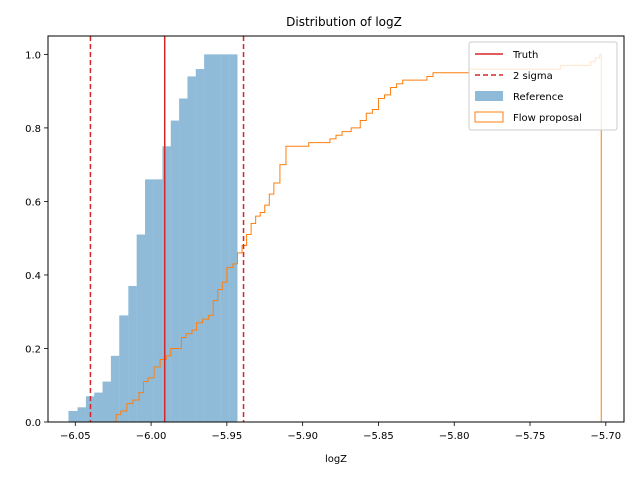 Image resolution: width=640 pixels, height=480 pixels. I want to click on y-axis: 0.0 0.2 0.4 0.6 0.8 1.0, so click(36, 239).